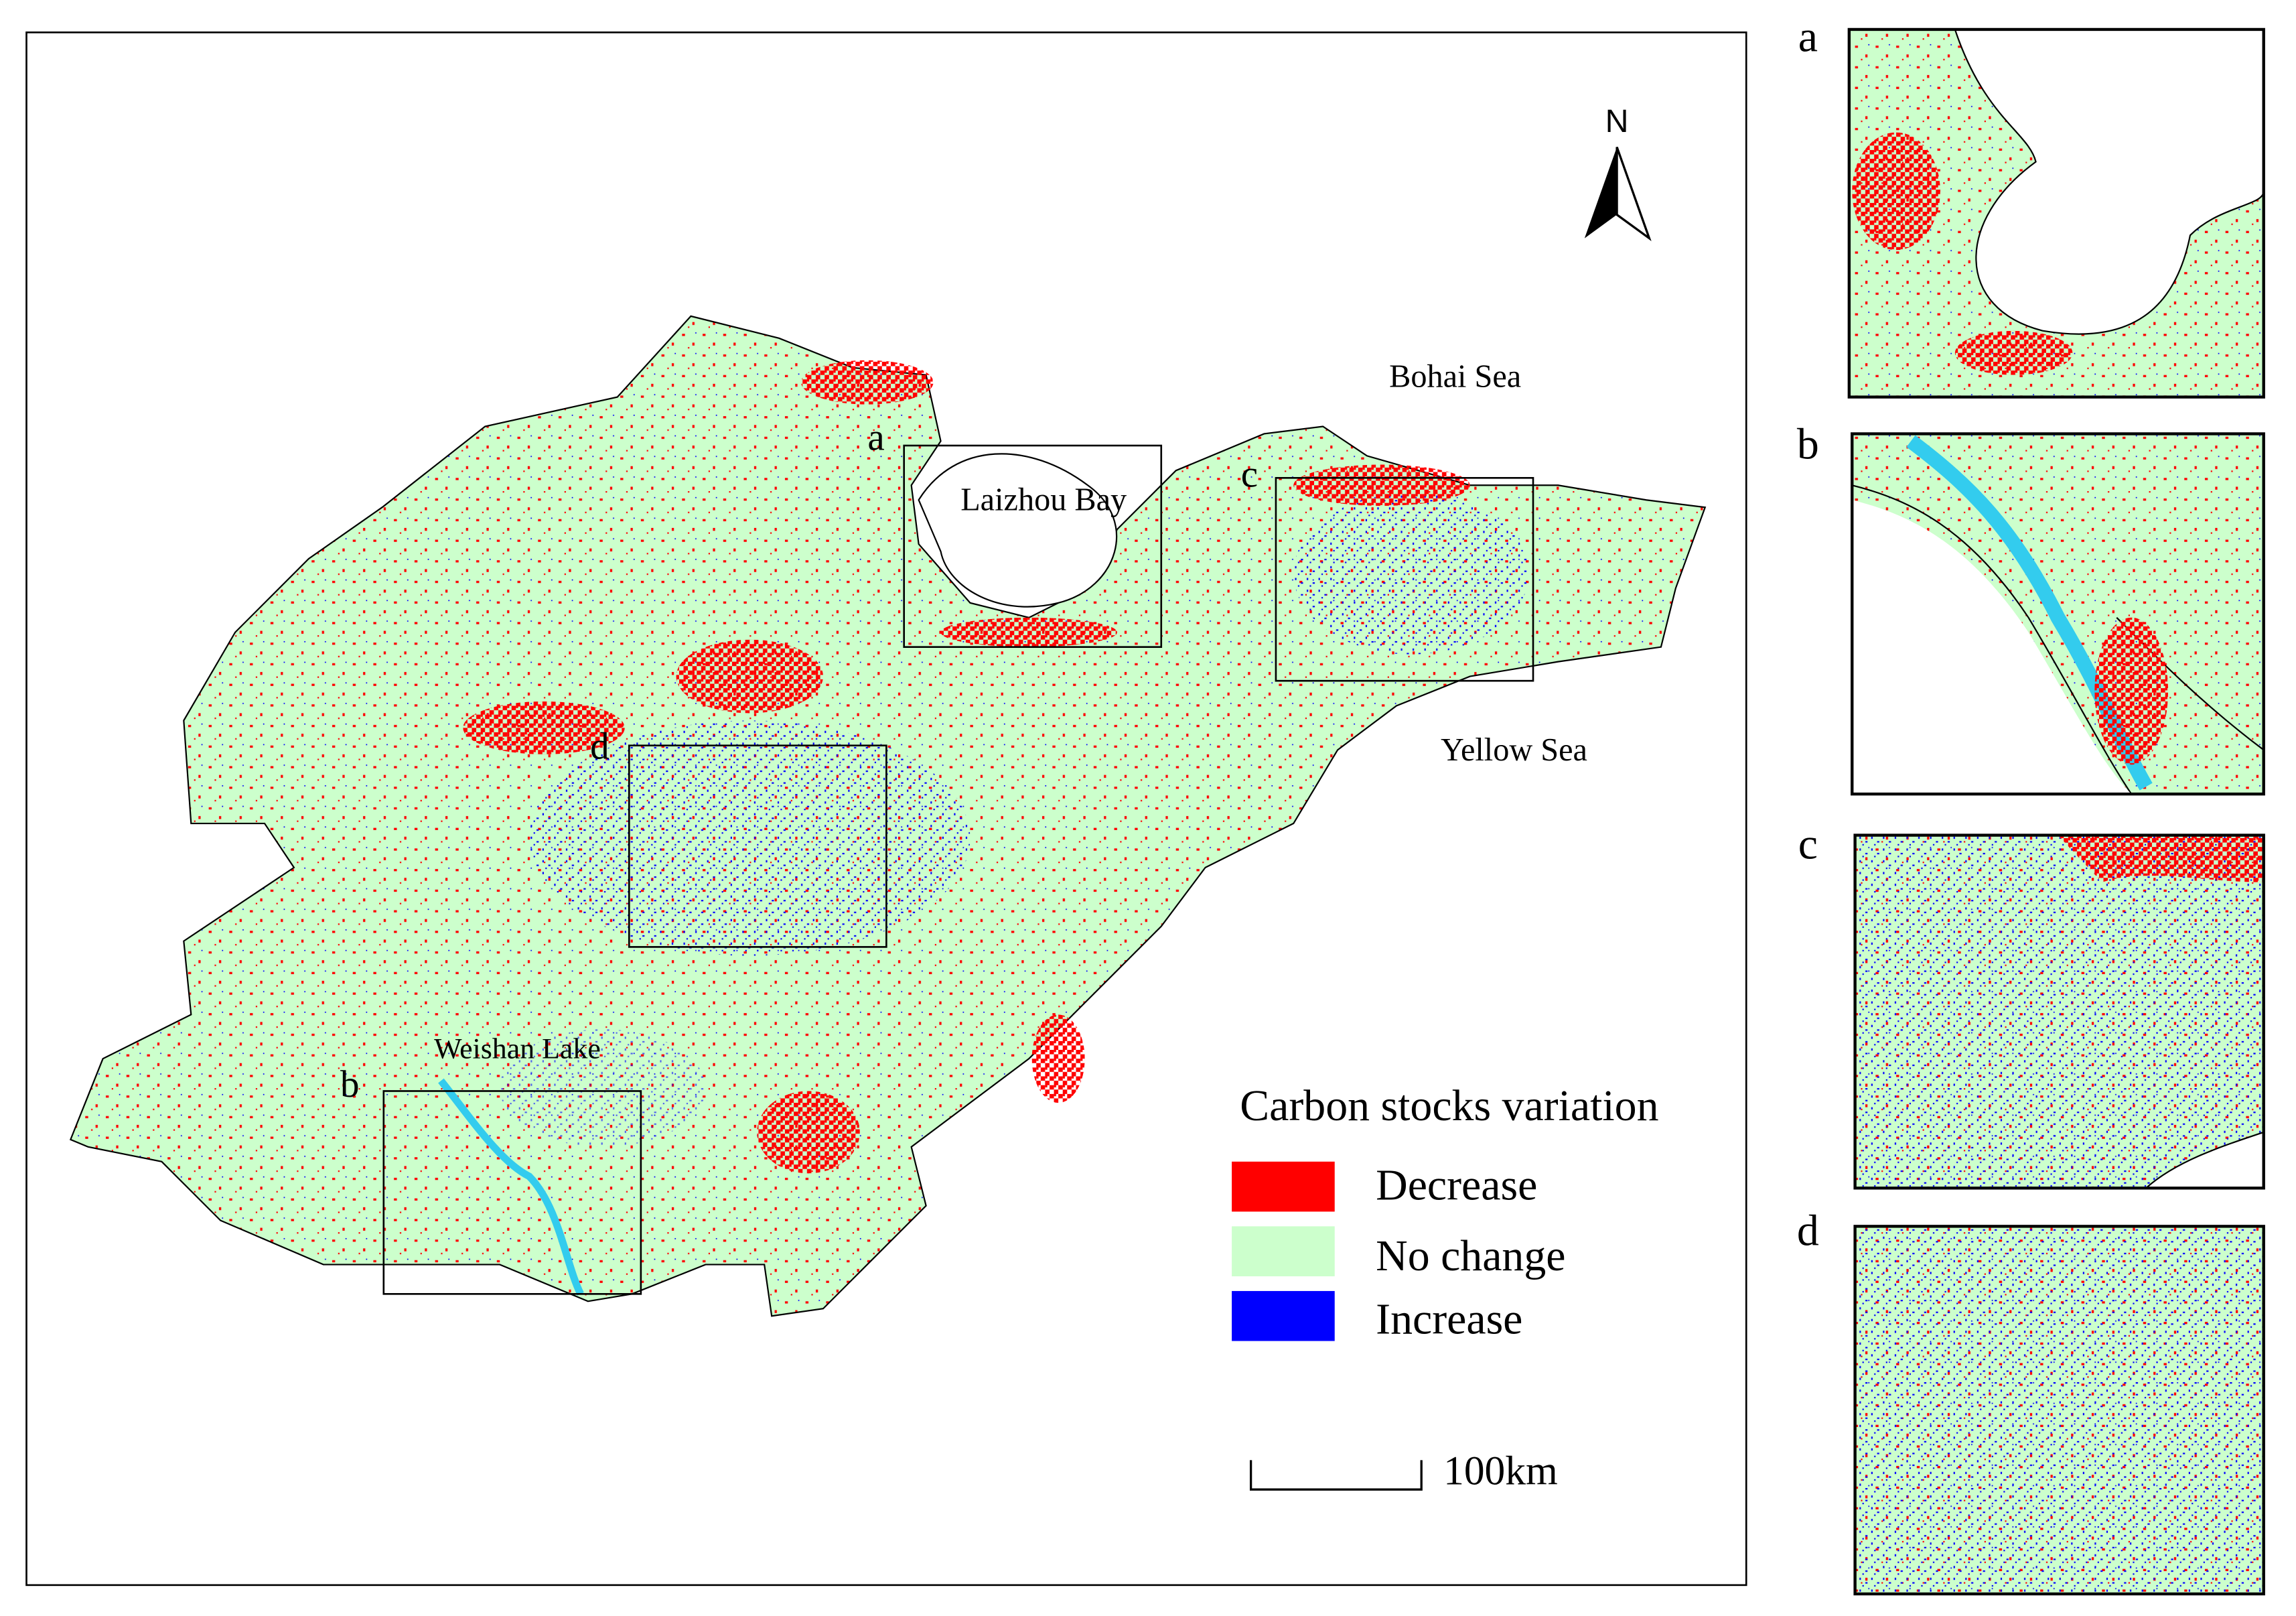  I want to click on region-label: b, so click(350, 1084).